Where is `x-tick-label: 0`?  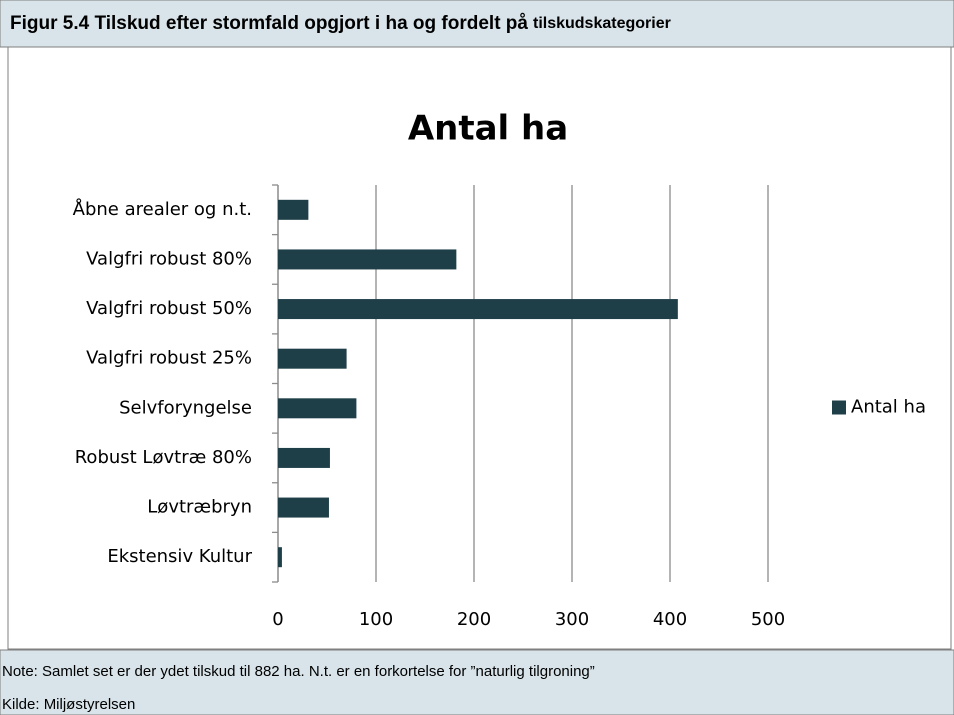 x-tick-label: 0 is located at coordinates (277, 619).